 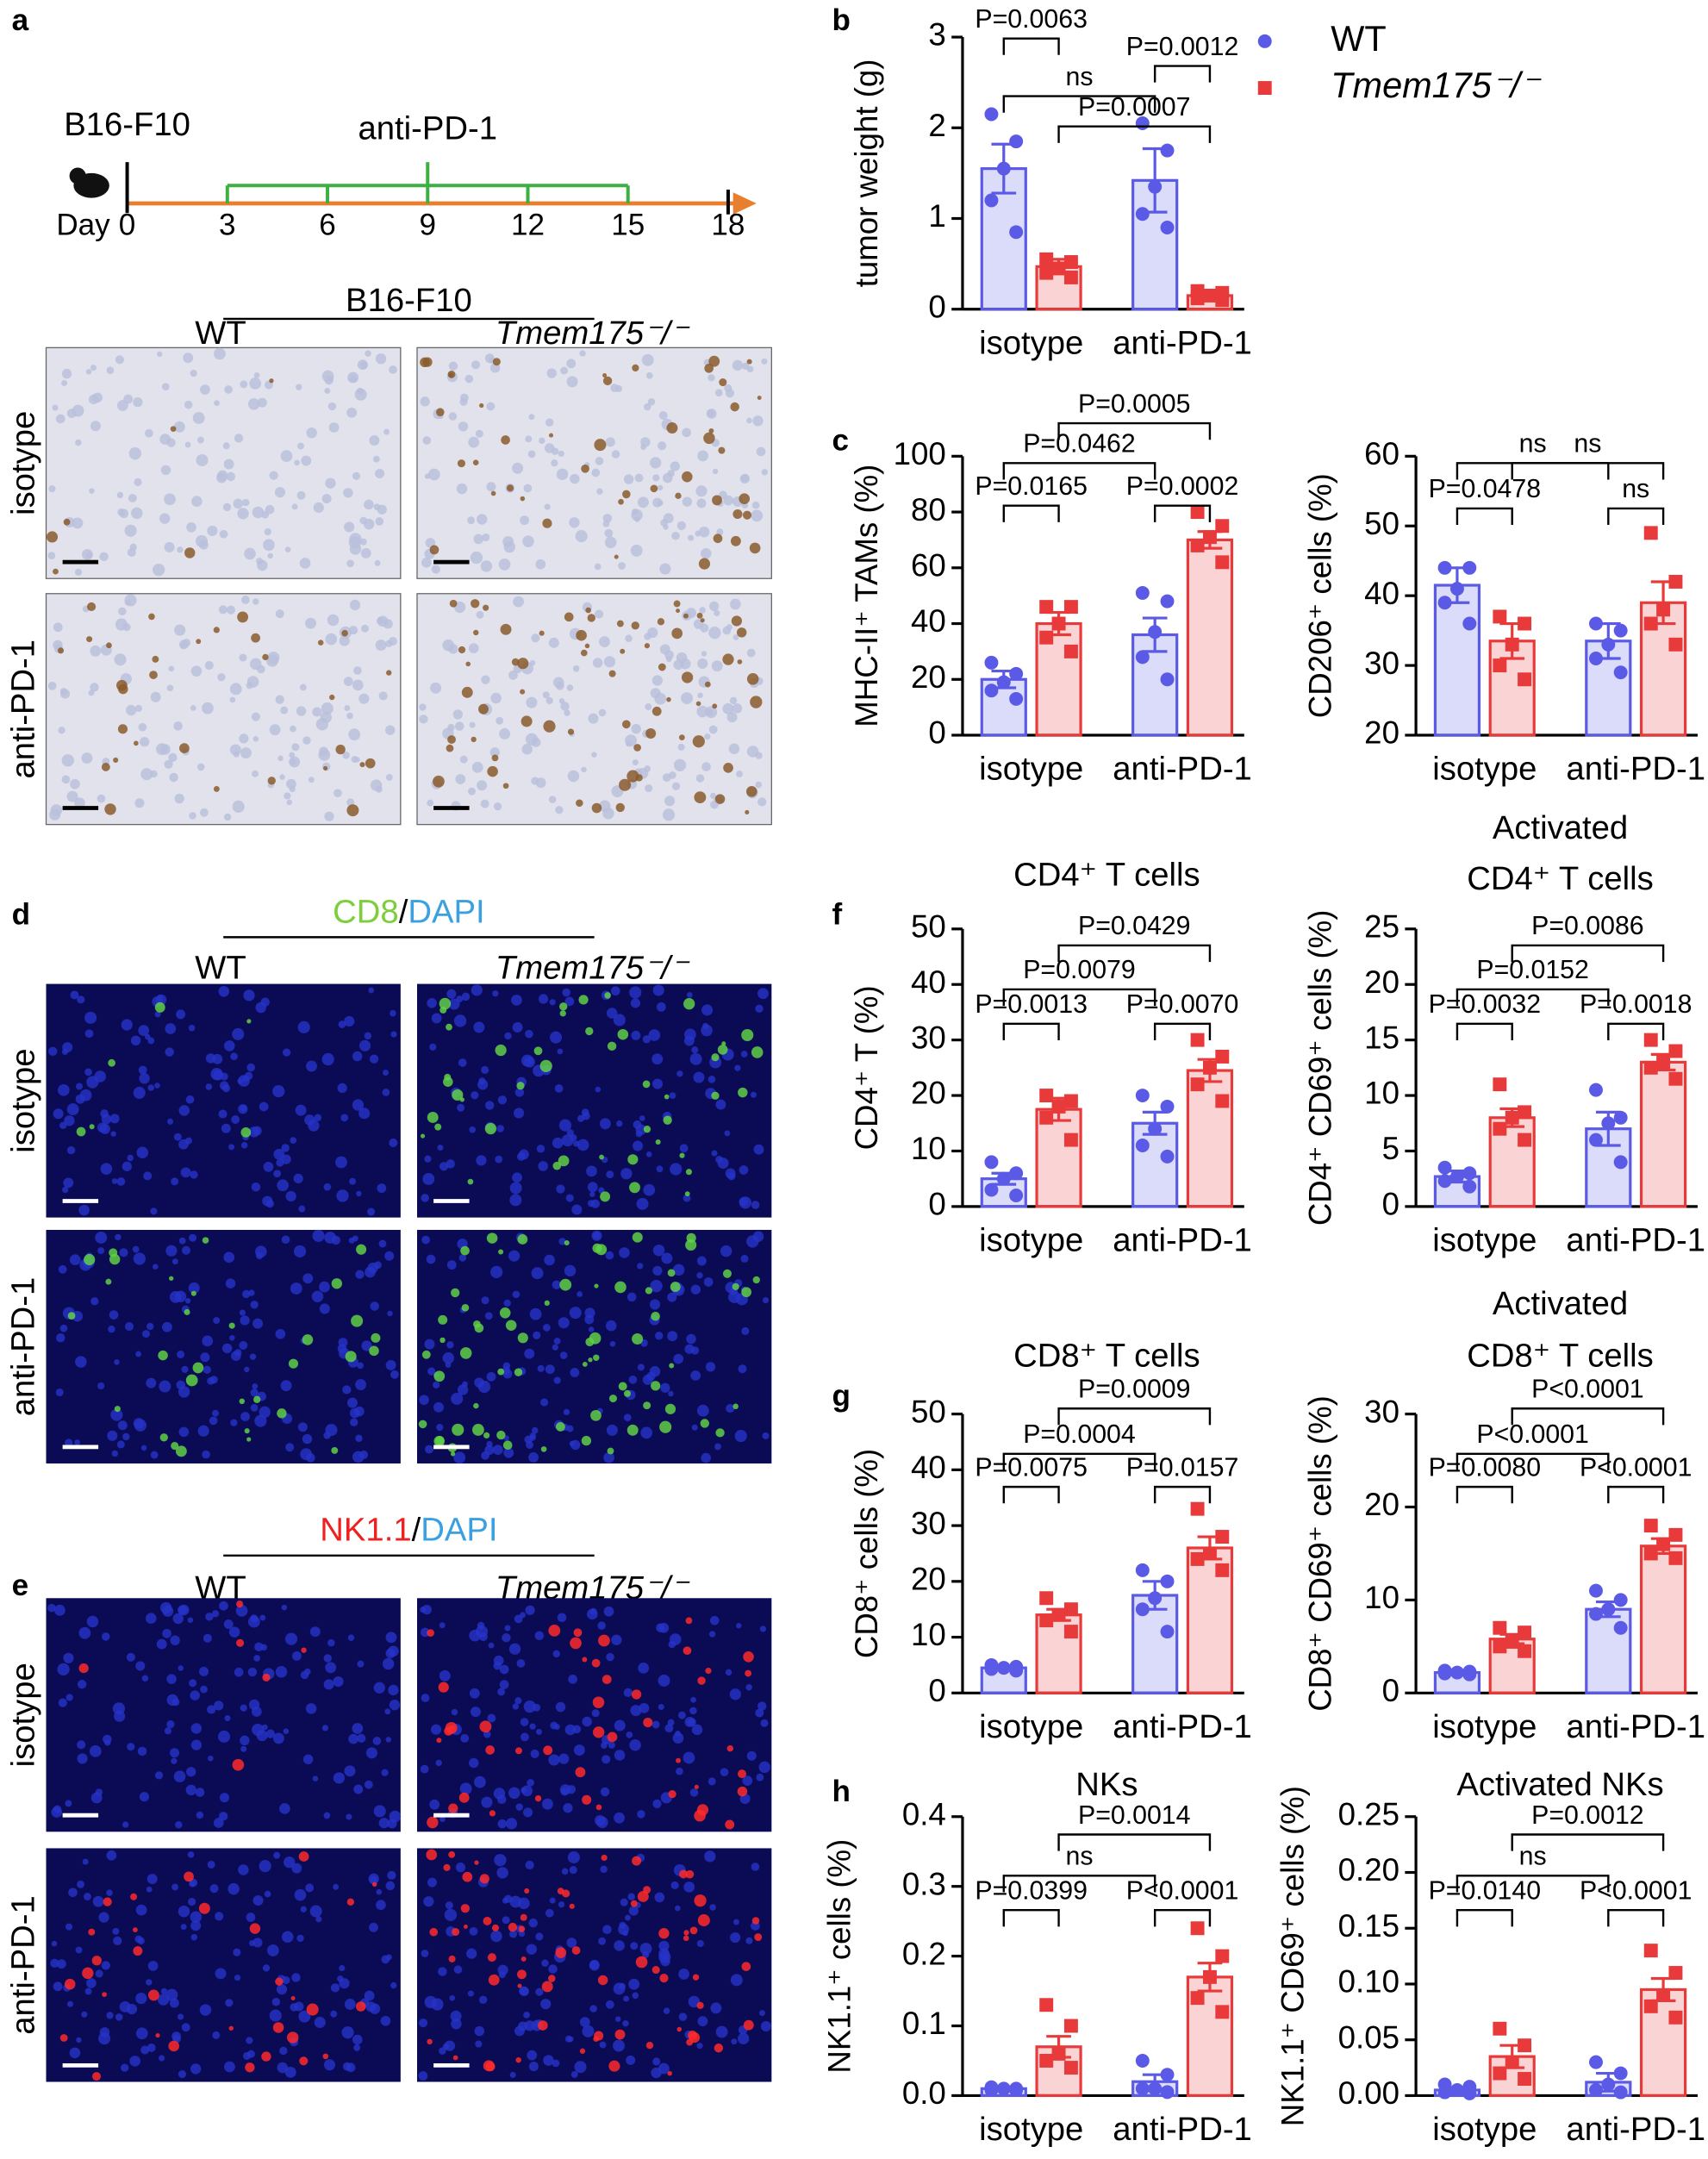 I want to click on comparison-label: P=0.0014, so click(x=1134, y=1816).